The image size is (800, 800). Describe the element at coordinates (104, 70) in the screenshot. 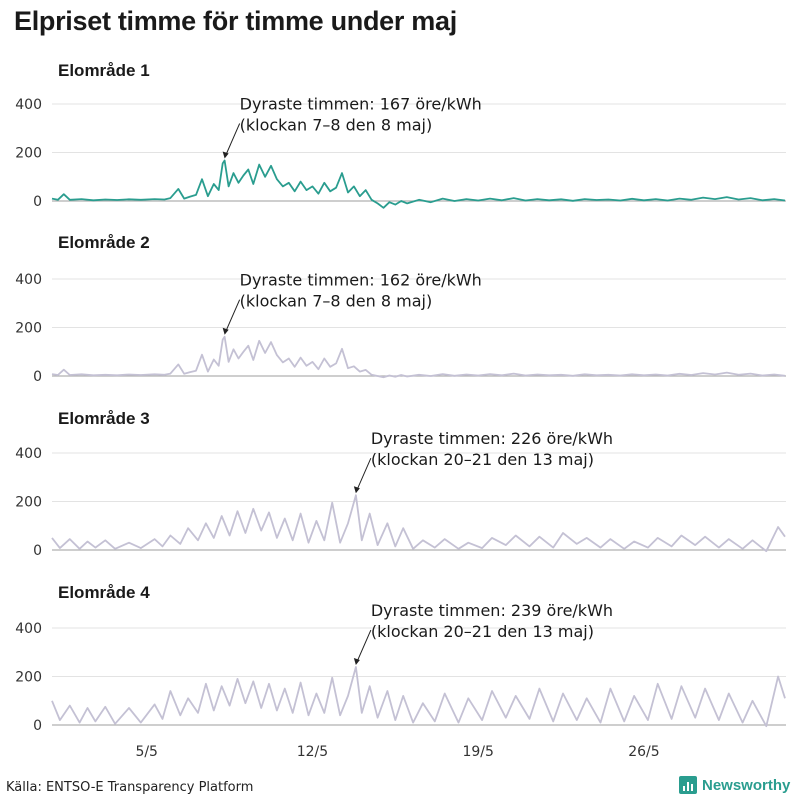

I see `panel-title: Elområde 1` at that location.